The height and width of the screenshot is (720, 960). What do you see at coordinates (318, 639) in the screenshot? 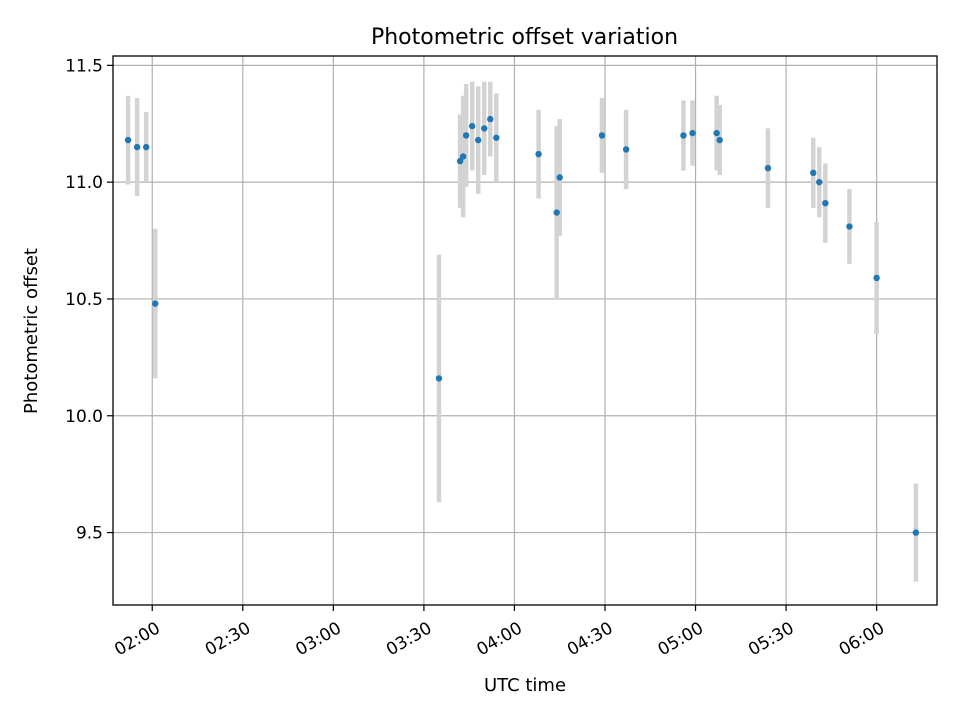
I see `x-tick-label: 03:00` at bounding box center [318, 639].